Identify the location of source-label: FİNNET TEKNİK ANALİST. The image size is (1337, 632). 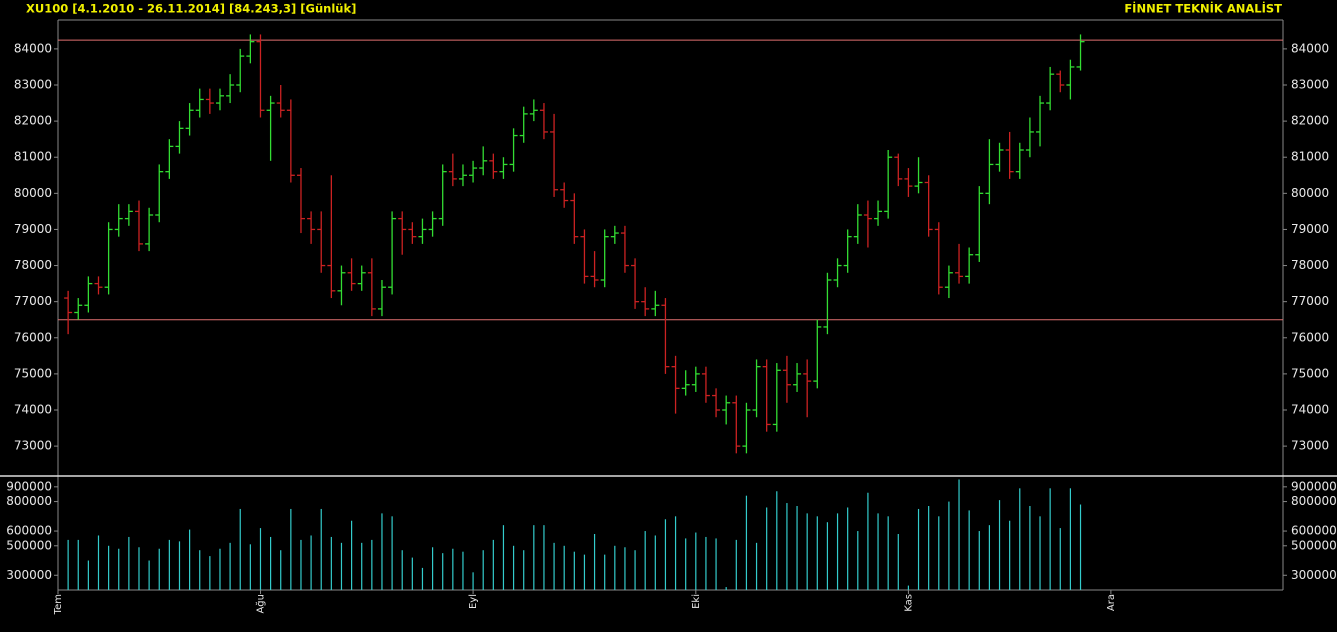
(1203, 8).